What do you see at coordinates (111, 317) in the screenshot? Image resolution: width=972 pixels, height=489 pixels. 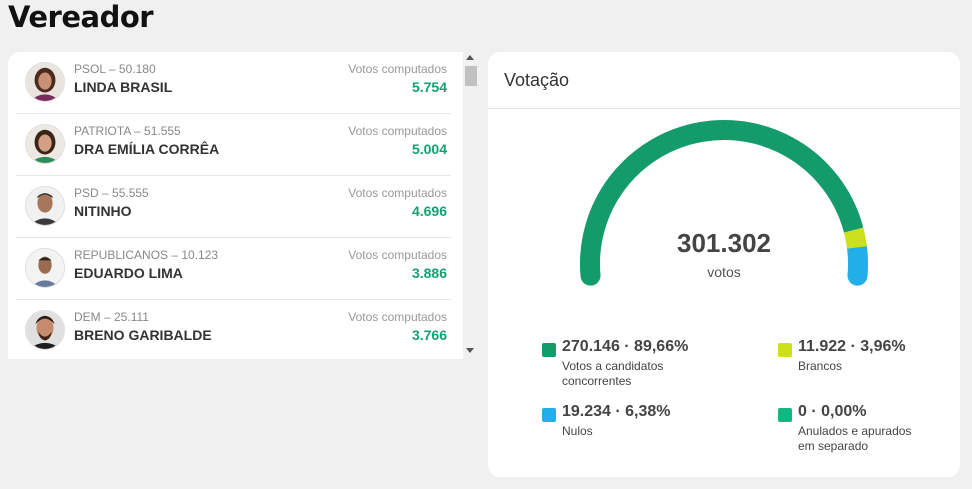 I see `candidate-party: DEM – 25.111` at bounding box center [111, 317].